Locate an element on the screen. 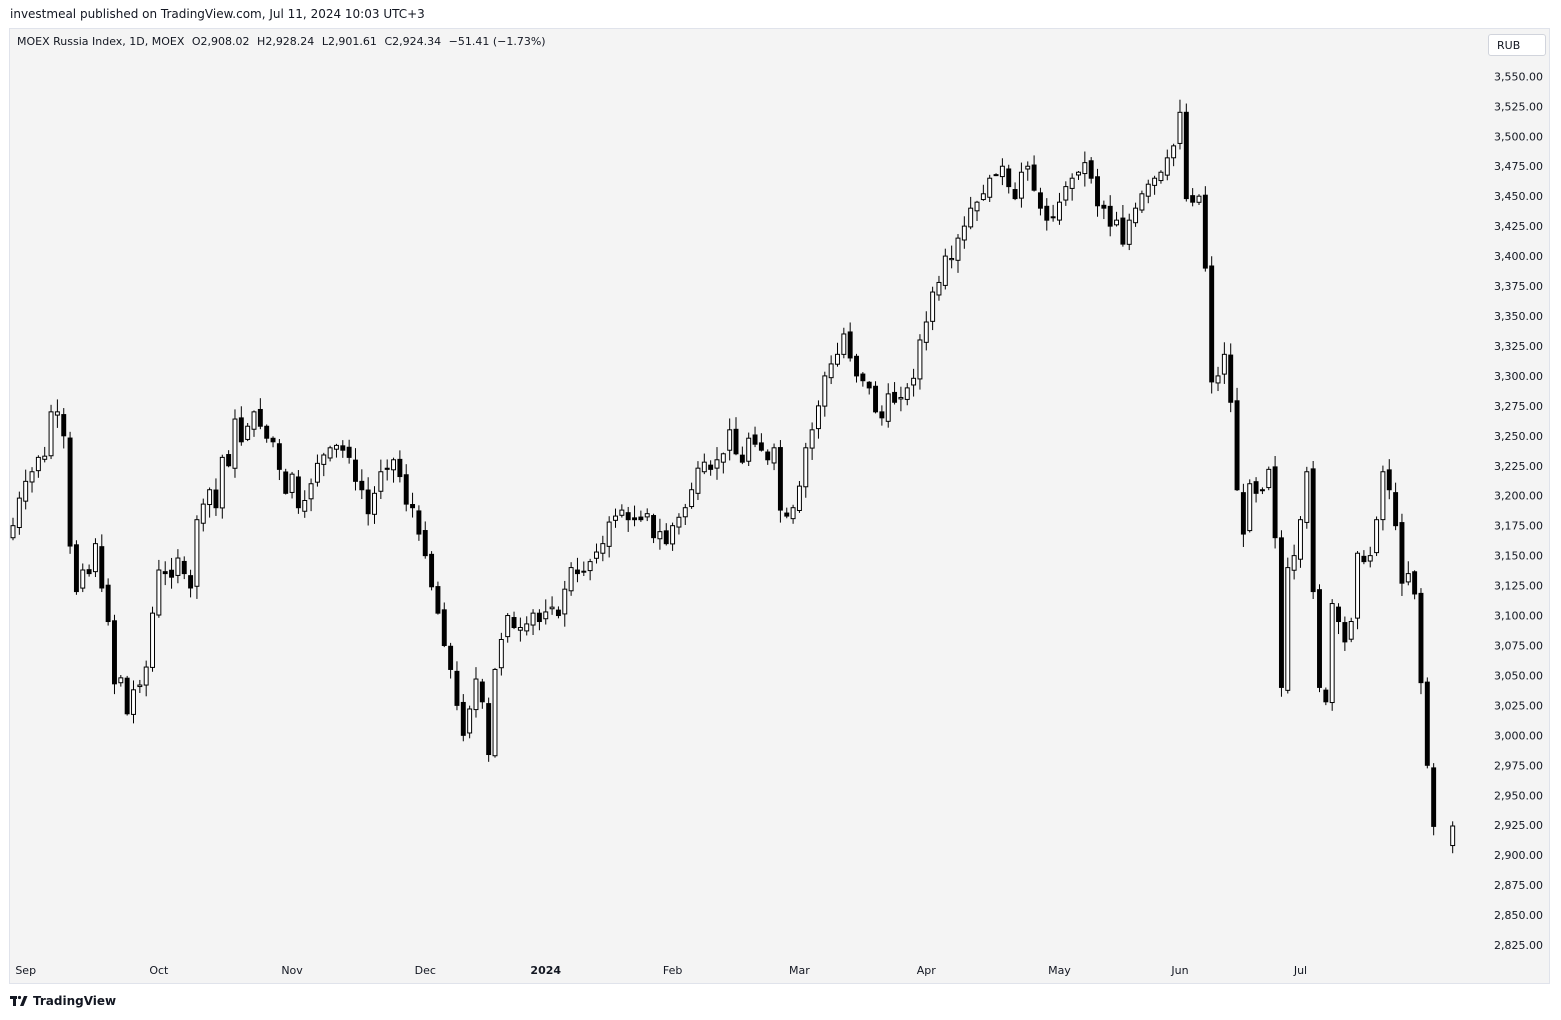 Image resolution: width=1561 pixels, height=1020 pixels. time-tick-label: Jun is located at coordinates (1179, 970).